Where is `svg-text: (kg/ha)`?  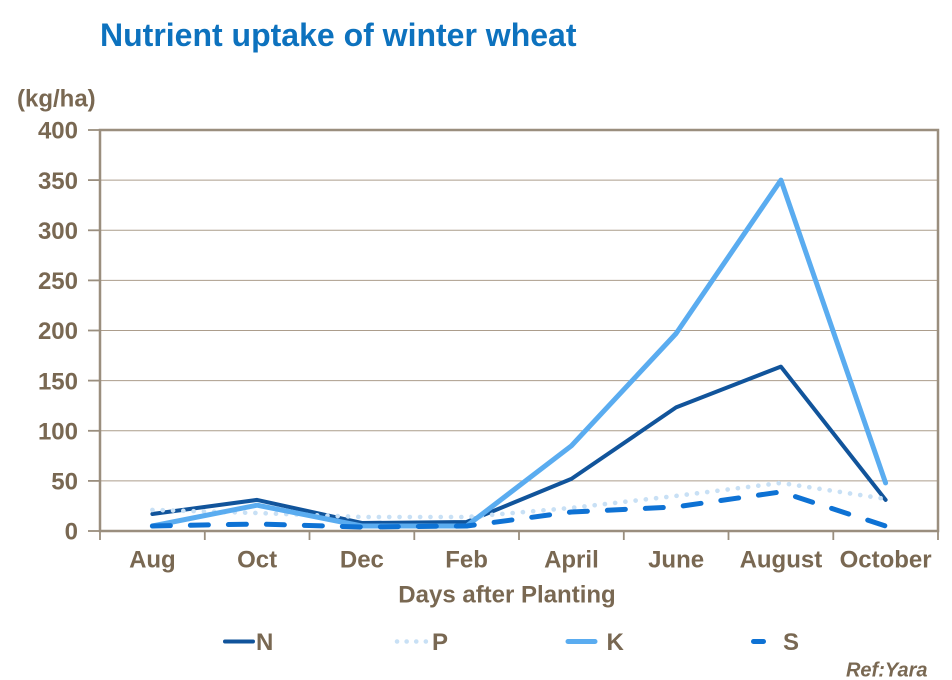
svg-text: (kg/ha) is located at coordinates (56, 99).